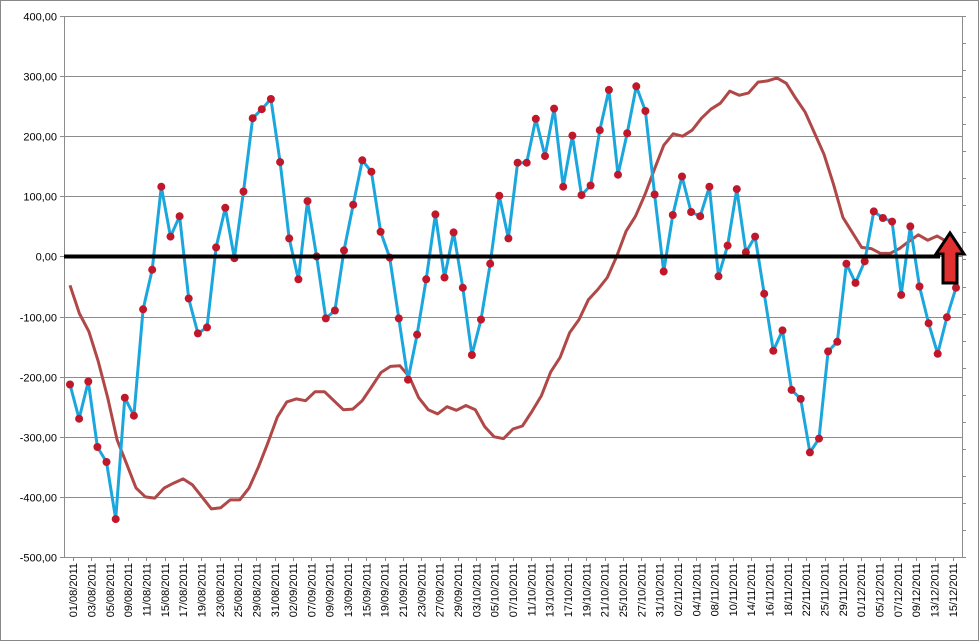 The height and width of the screenshot is (641, 979). What do you see at coordinates (569, 590) in the screenshot?
I see `x-tick-label: 17/10/2011` at bounding box center [569, 590].